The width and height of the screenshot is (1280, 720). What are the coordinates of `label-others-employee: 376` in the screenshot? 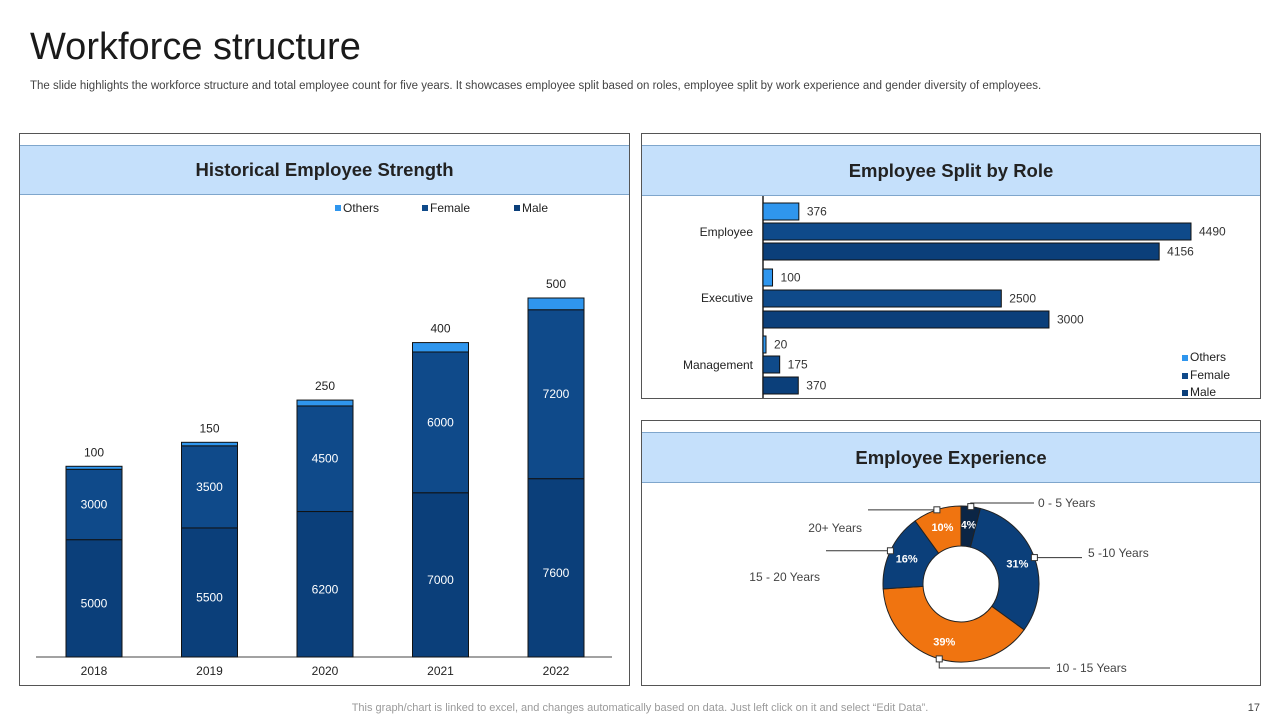 It's located at (817, 212).